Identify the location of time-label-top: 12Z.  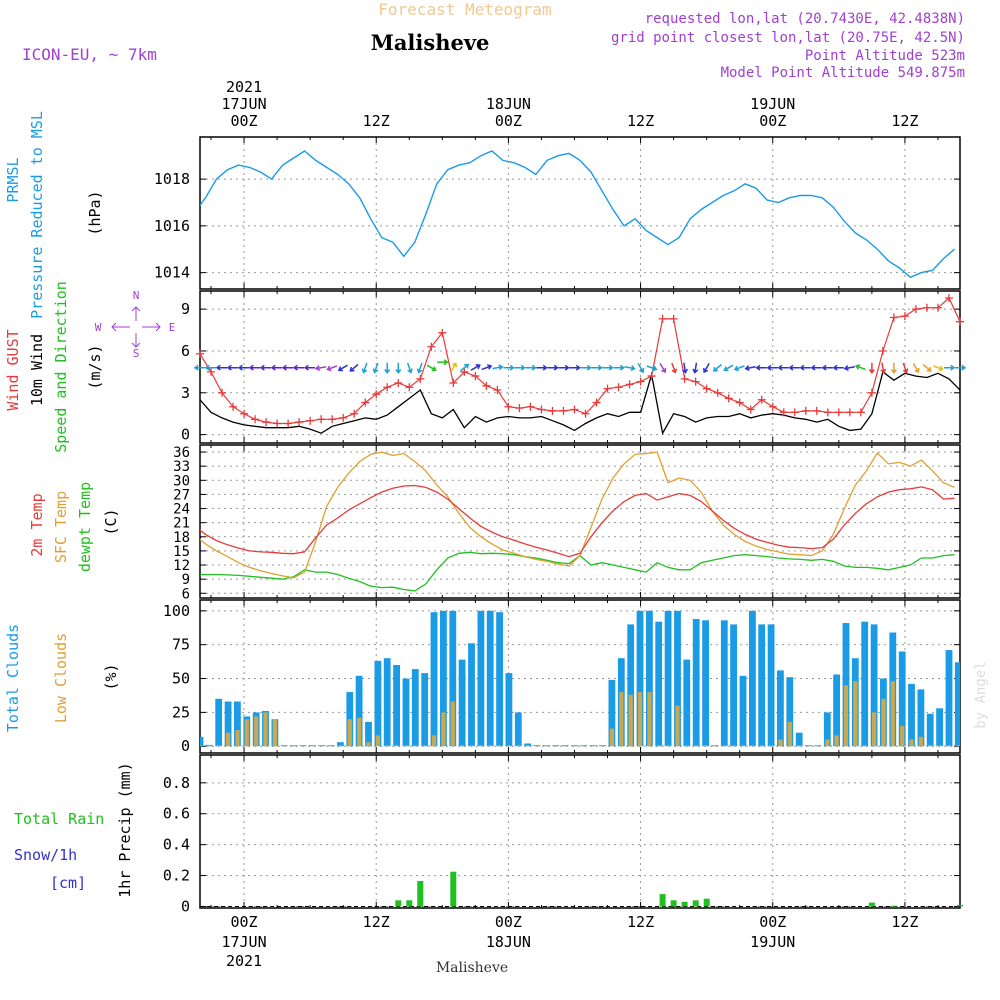
(904, 121).